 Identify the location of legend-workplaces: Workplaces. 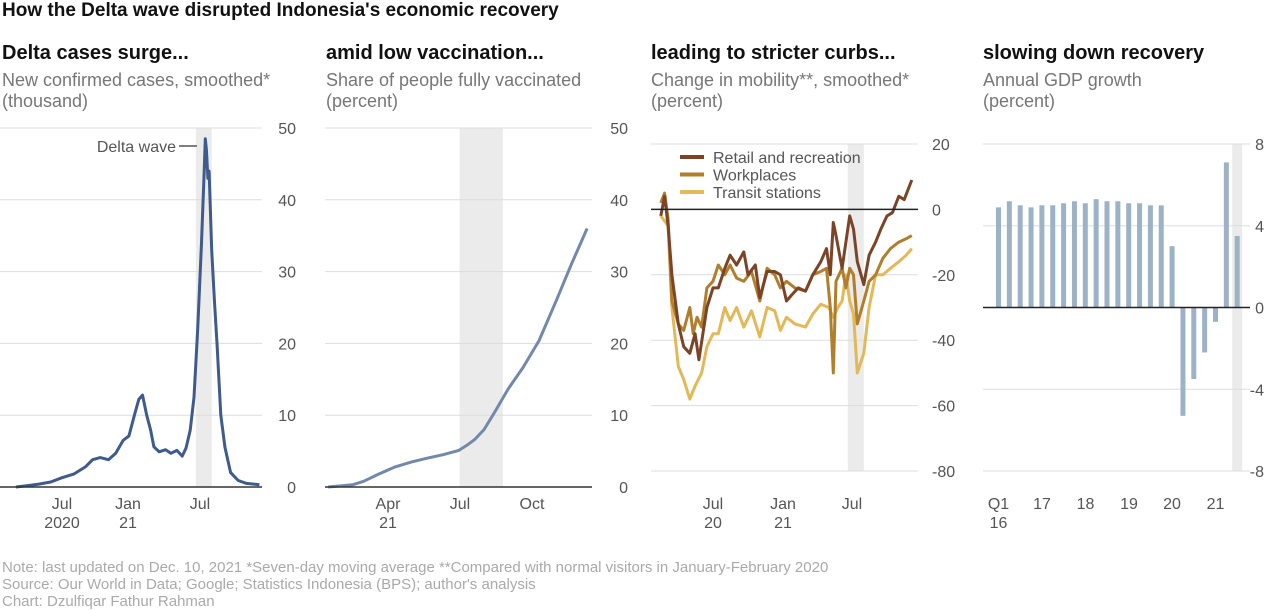
(754, 176).